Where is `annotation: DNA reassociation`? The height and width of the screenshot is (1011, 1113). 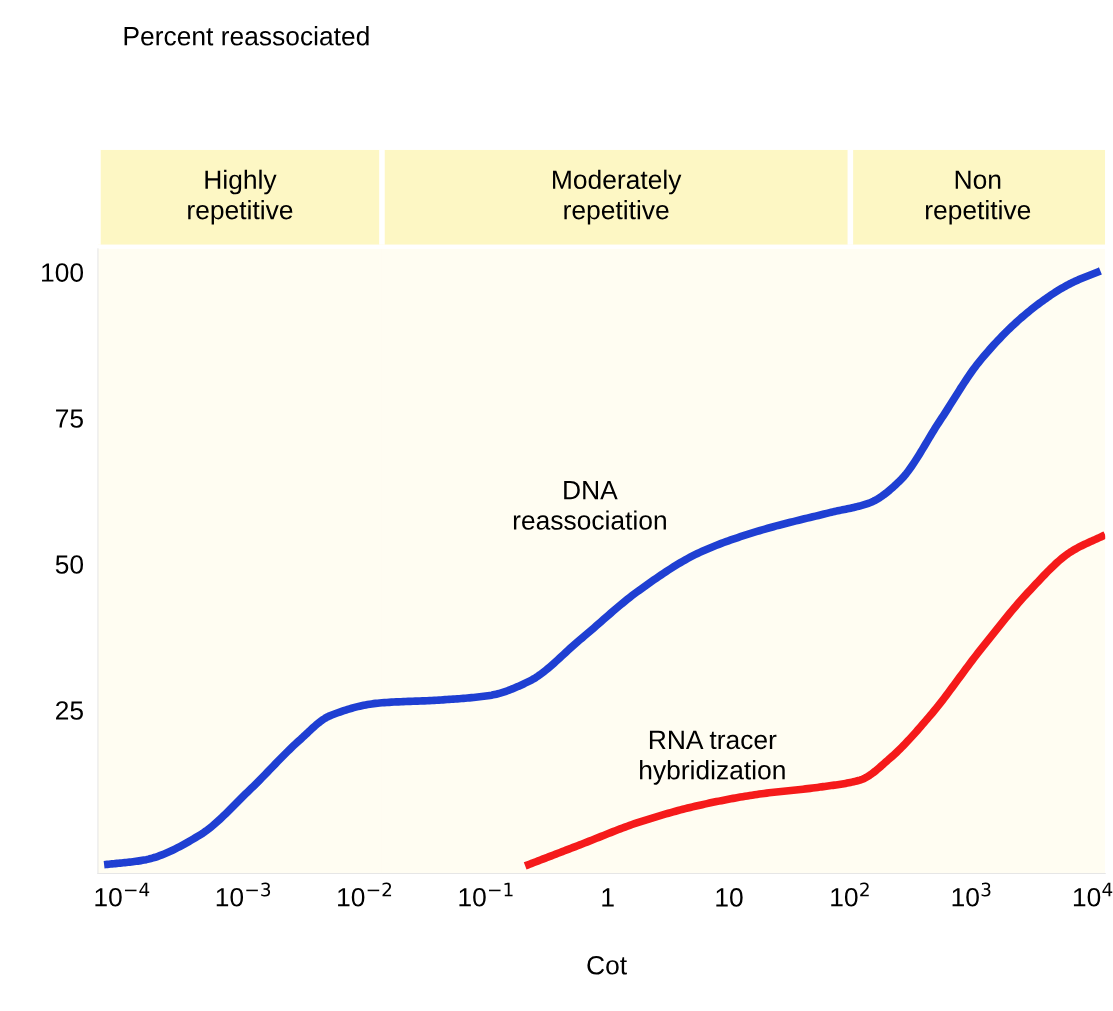
annotation: DNA reassociation is located at coordinates (589, 505).